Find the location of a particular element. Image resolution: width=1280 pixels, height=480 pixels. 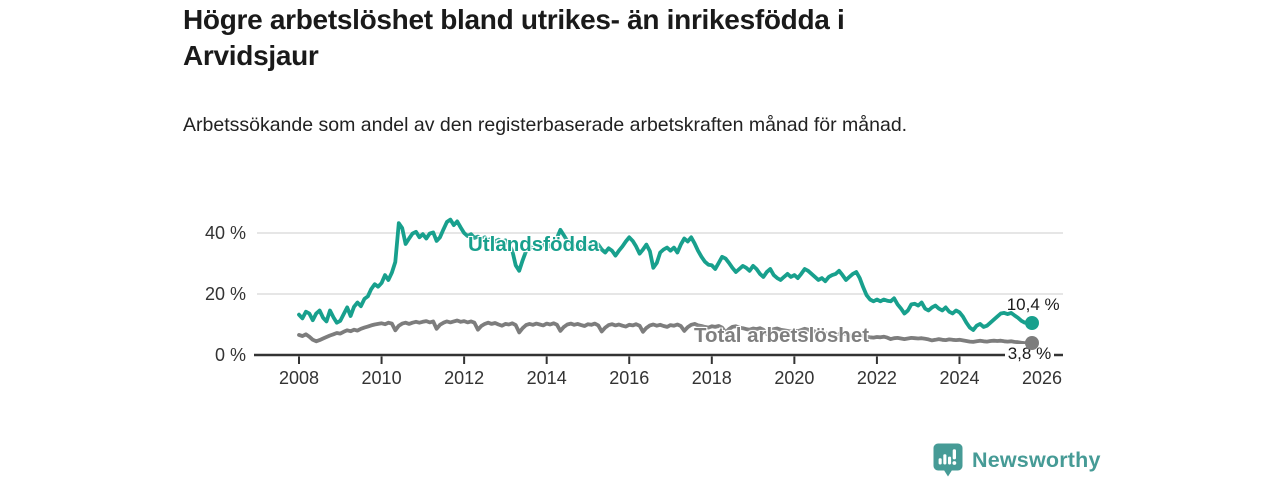

newsworthy-icon is located at coordinates (948, 460).